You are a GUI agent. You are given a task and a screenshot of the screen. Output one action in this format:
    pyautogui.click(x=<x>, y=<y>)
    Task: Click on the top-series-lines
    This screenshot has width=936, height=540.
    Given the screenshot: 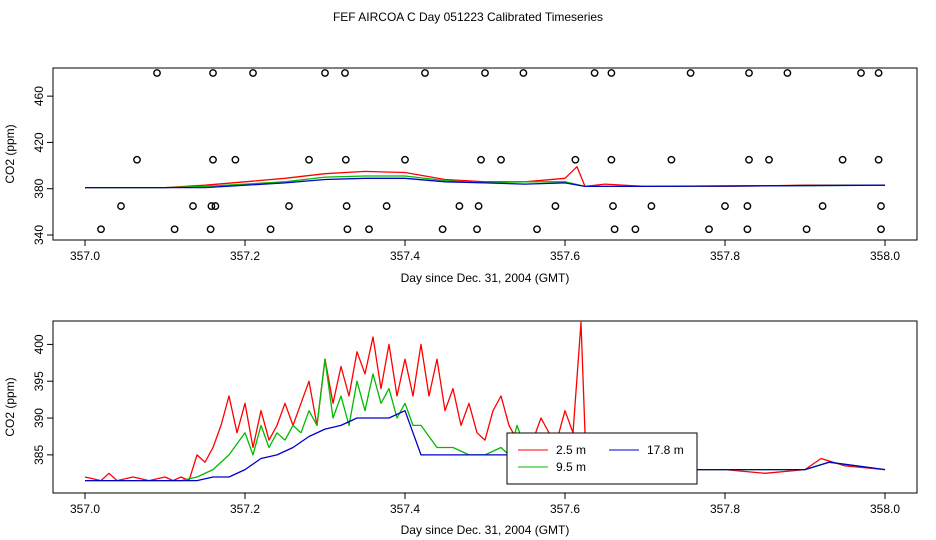 What is the action you would take?
    pyautogui.click(x=485, y=177)
    